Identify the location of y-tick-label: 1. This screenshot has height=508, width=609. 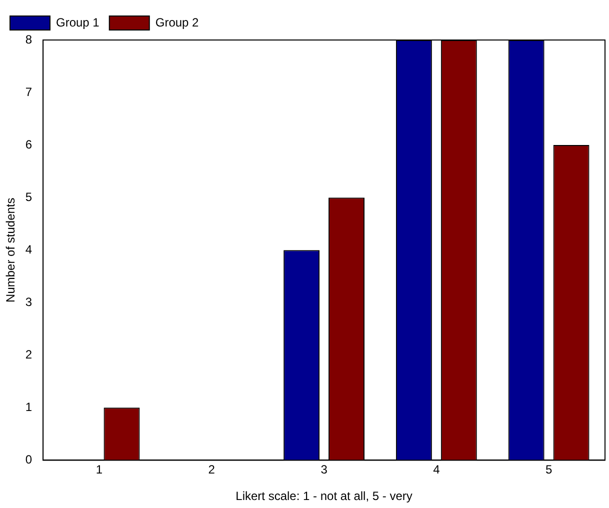
(28, 407).